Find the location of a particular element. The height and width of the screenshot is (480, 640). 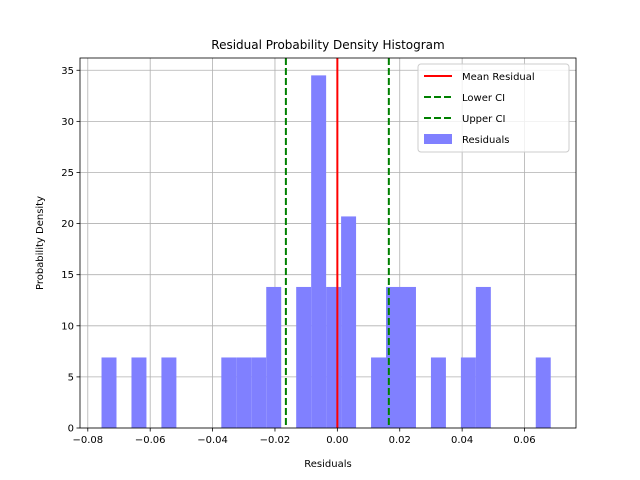

legend-label: Lower CI is located at coordinates (483, 98).